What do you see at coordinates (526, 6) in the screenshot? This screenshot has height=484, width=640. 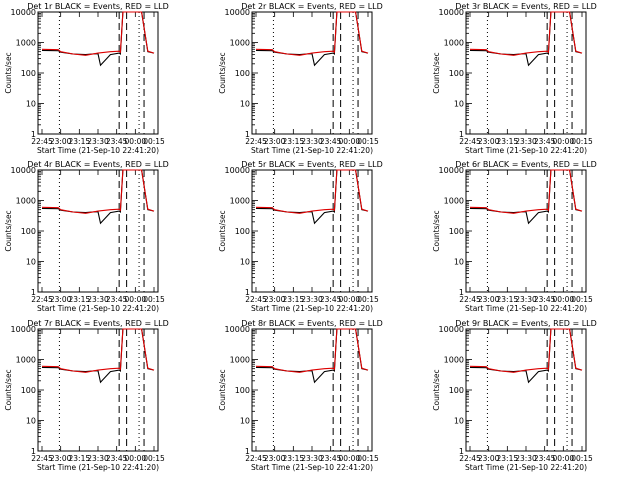 I see `panel-title: Det 3r BLACK = Events, RED = LLD` at bounding box center [526, 6].